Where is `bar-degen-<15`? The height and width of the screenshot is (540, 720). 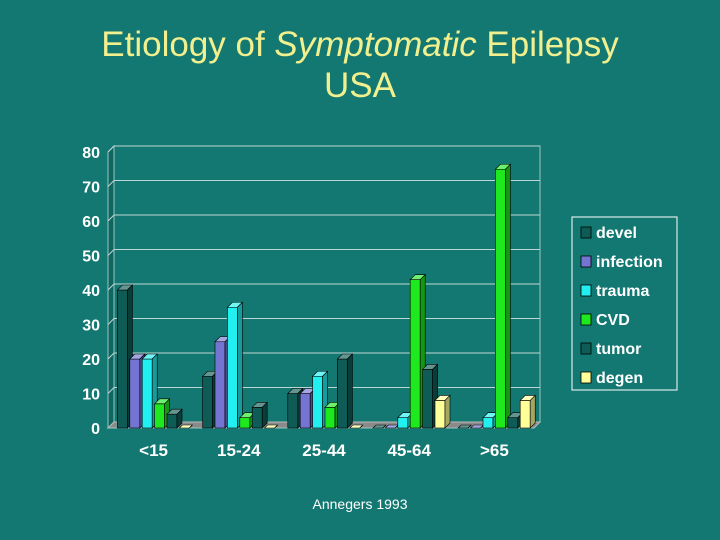
bar-degen-<15 is located at coordinates (186, 426).